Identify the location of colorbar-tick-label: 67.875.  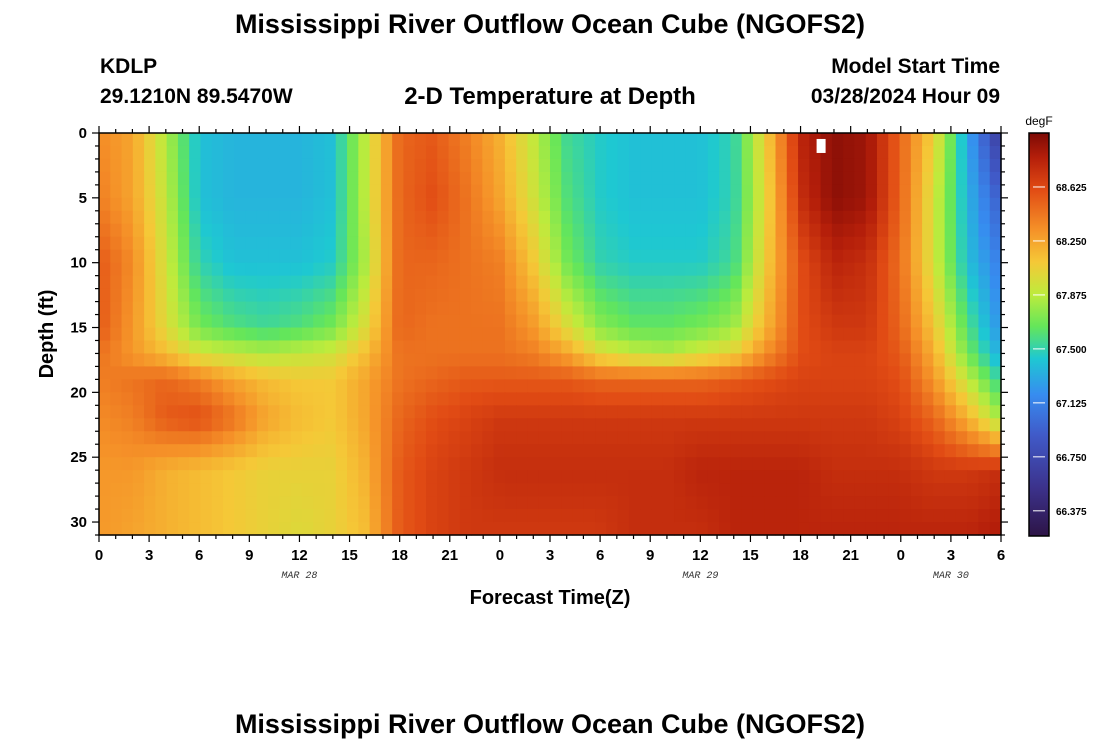
(1071, 296).